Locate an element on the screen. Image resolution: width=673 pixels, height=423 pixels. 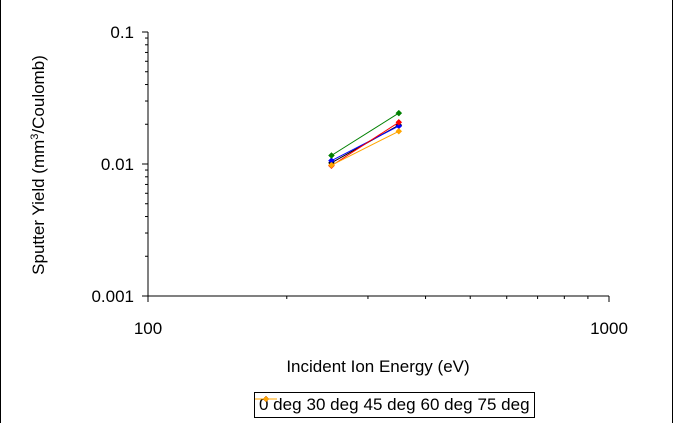
y-axis-title-part: Sputter Yield (mm is located at coordinates (38, 207).